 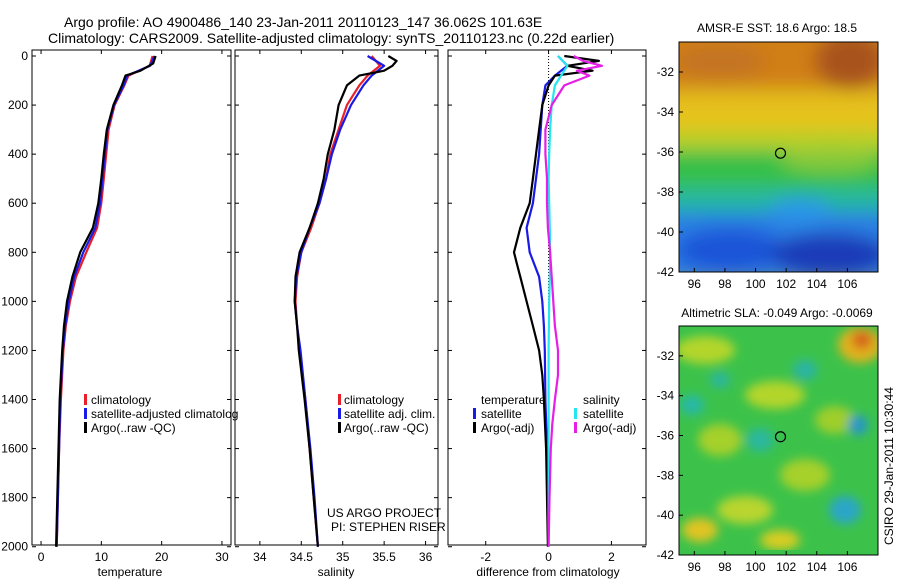 I want to click on y-tick-label: 1000, so click(x=14, y=301).